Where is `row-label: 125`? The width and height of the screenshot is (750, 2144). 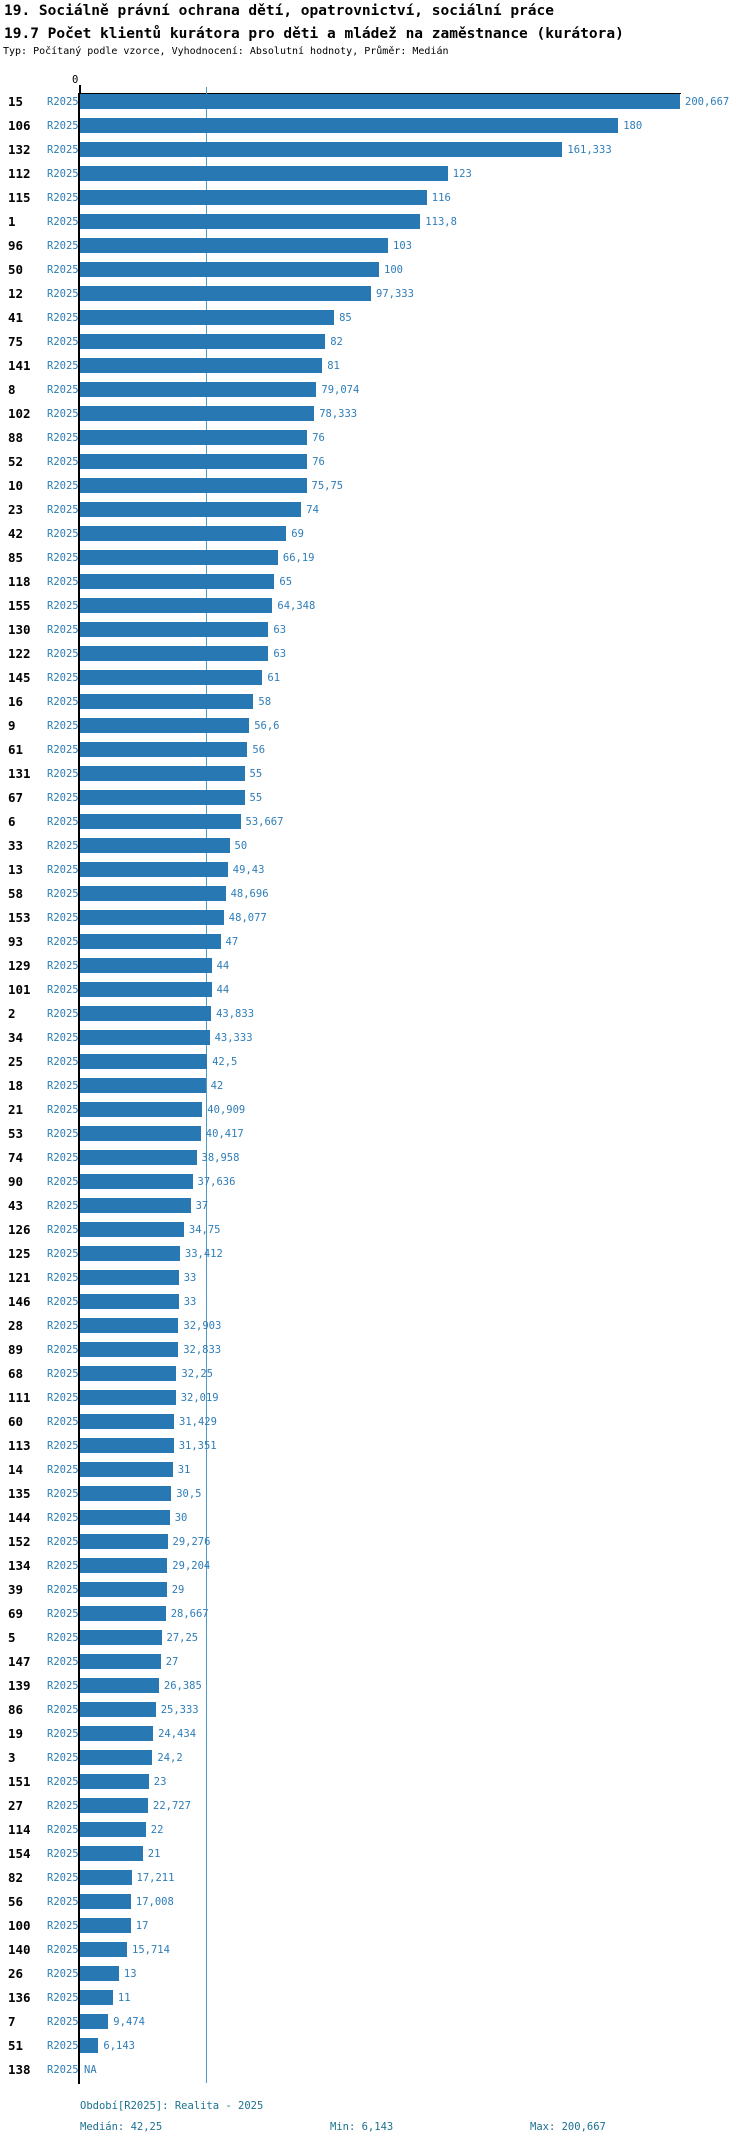
row-label: 125 is located at coordinates (19, 1253).